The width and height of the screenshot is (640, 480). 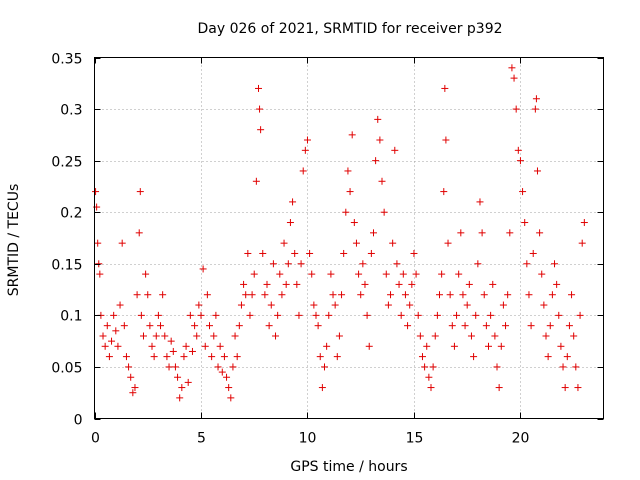 I want to click on y-tick-label: 0.05, so click(x=66, y=369).